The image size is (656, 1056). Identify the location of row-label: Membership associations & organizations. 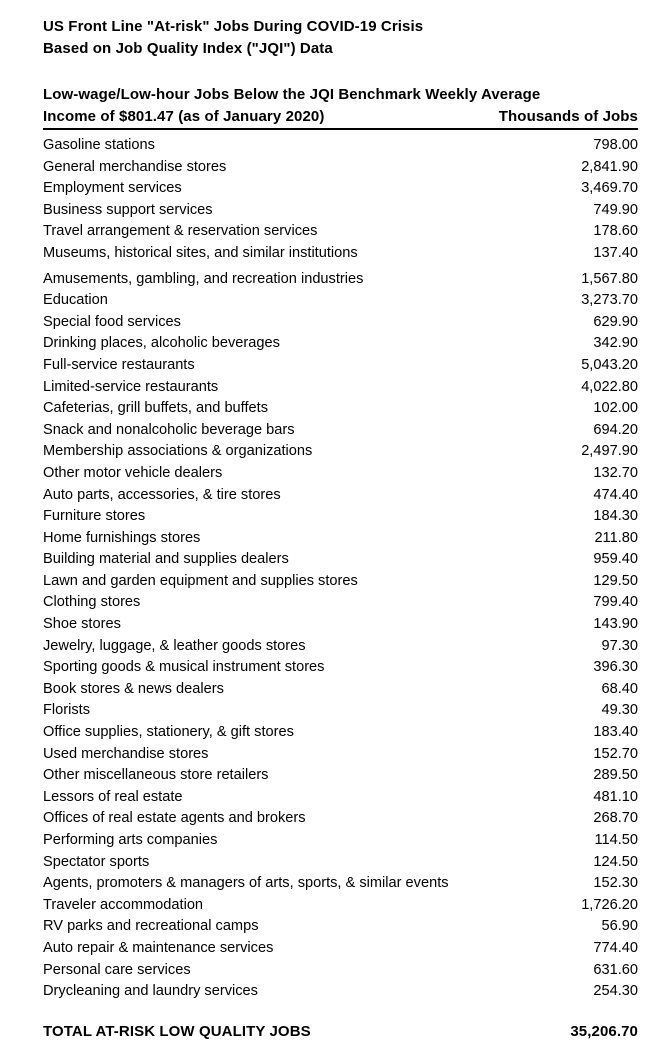
(178, 451).